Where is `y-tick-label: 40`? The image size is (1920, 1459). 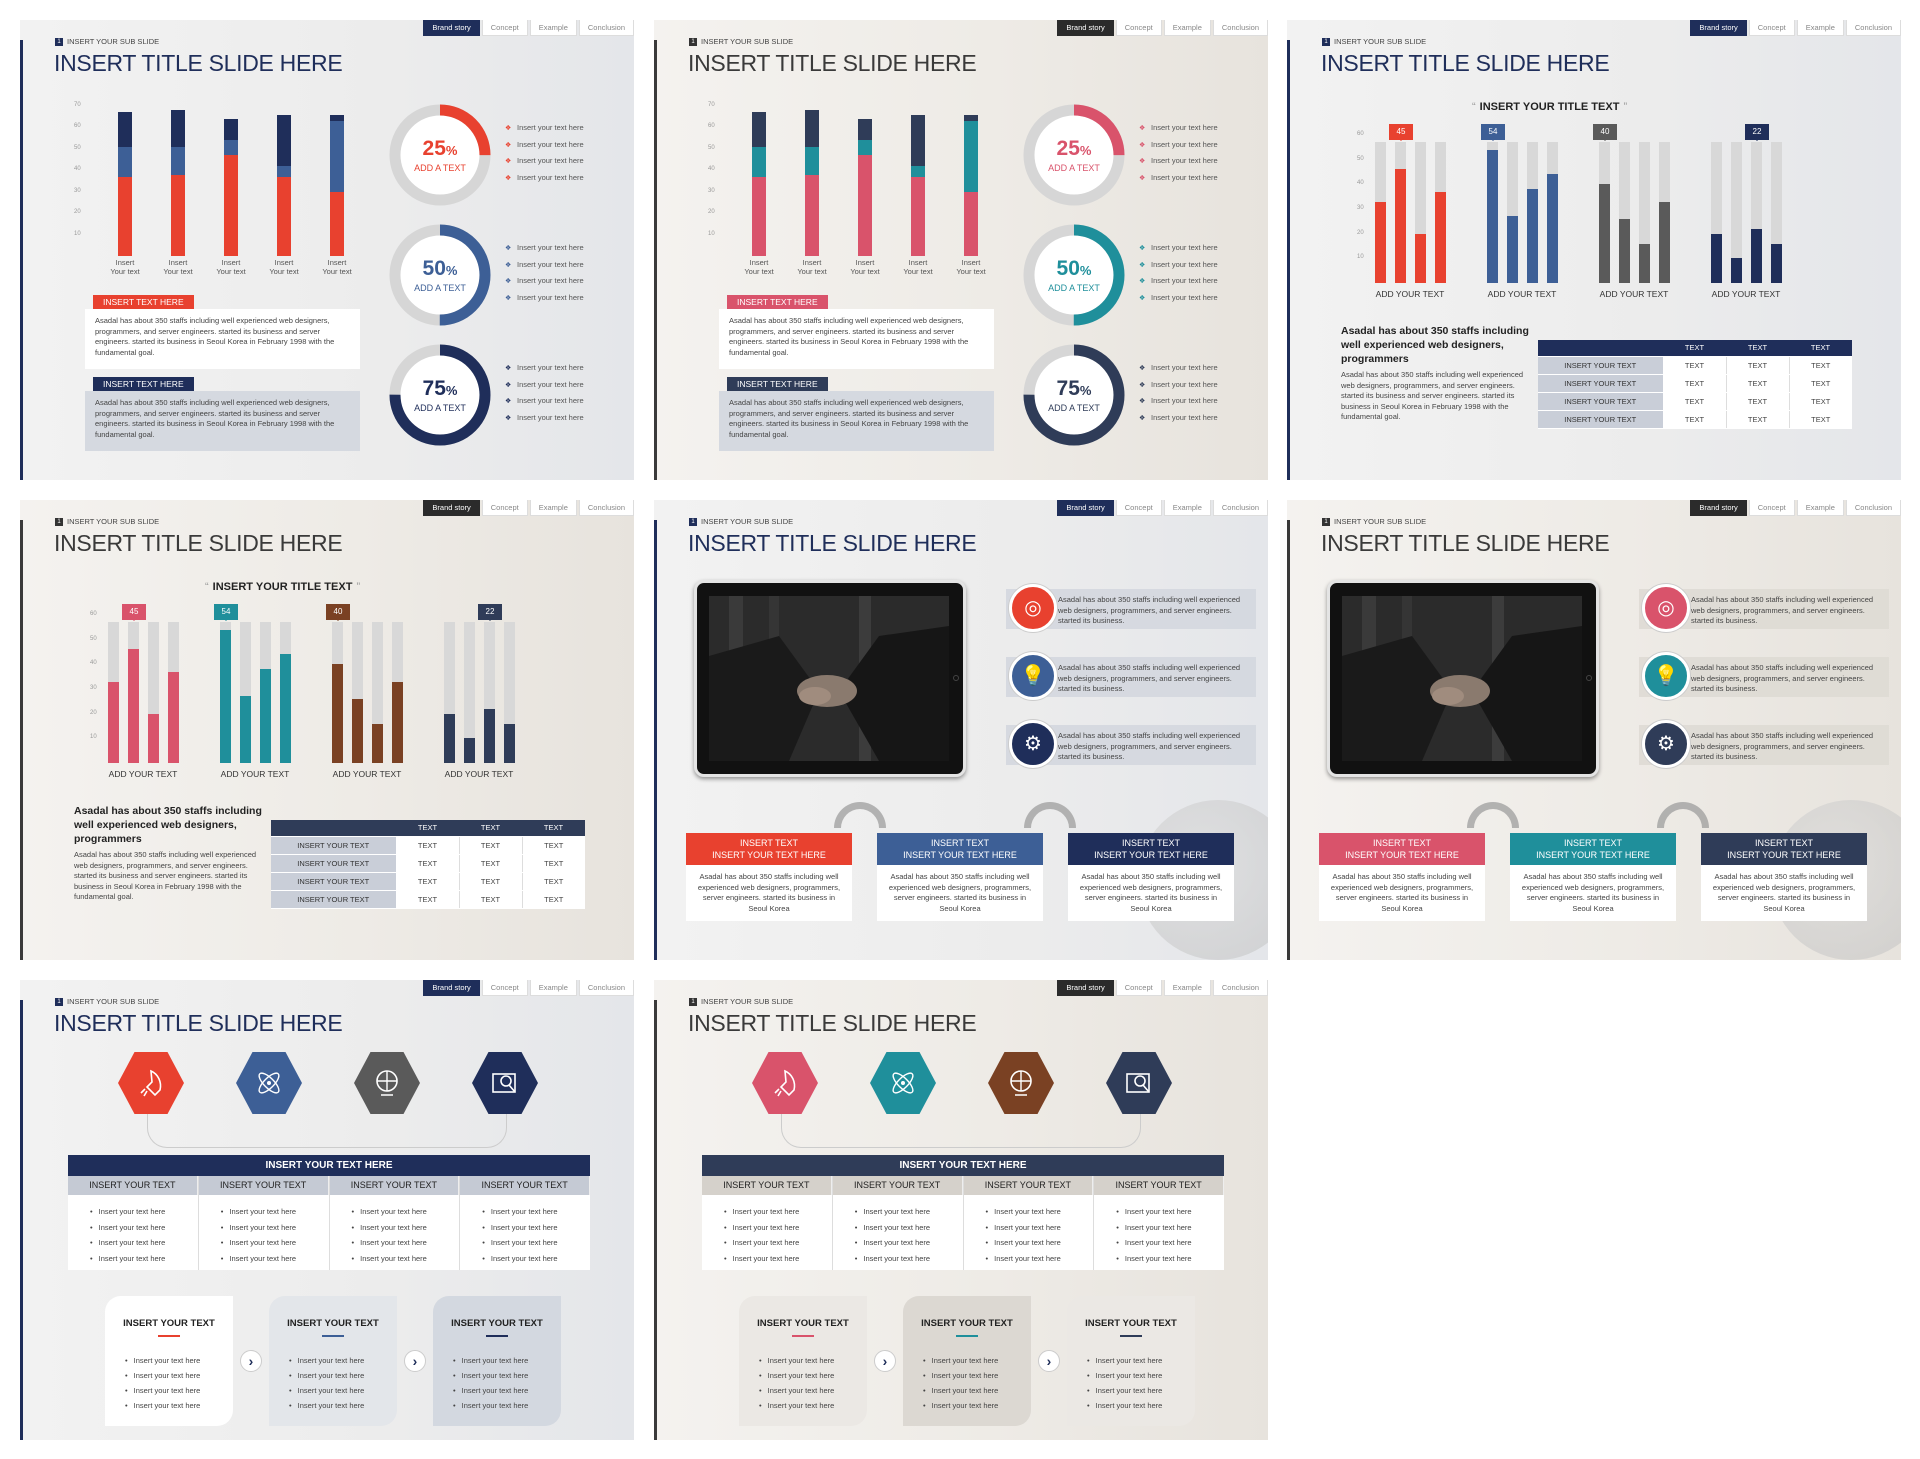 y-tick-label: 40 is located at coordinates (1360, 183).